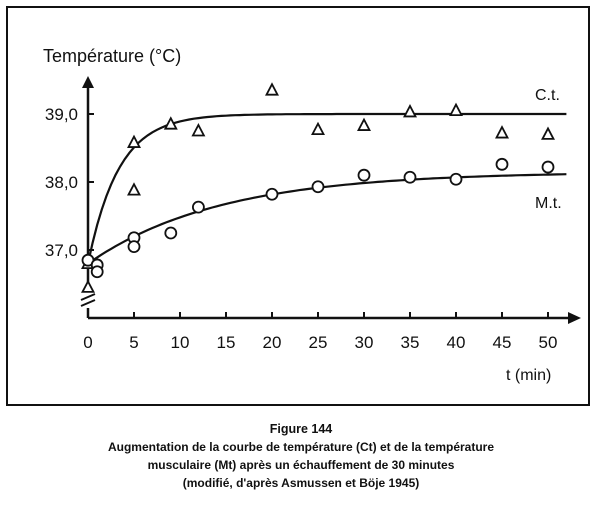 The height and width of the screenshot is (512, 602). What do you see at coordinates (364, 342) in the screenshot?
I see `x-tick-label: 30` at bounding box center [364, 342].